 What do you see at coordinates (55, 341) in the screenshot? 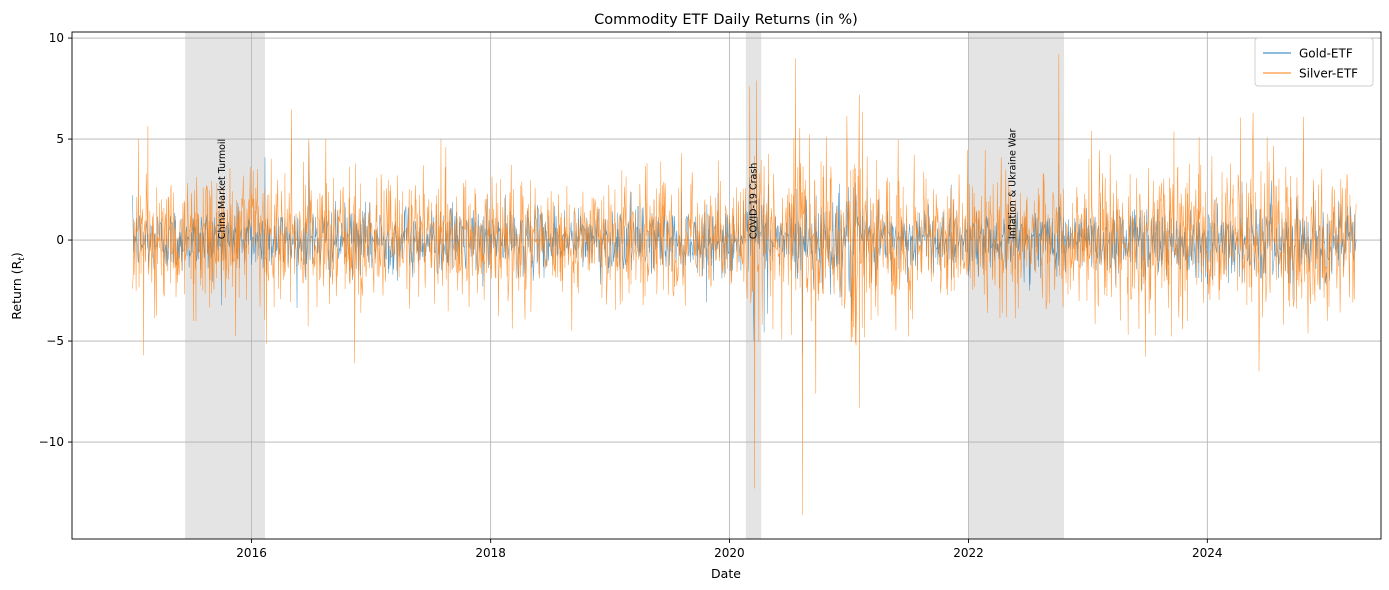
I see `y-tick-label-3: −5` at bounding box center [55, 341].